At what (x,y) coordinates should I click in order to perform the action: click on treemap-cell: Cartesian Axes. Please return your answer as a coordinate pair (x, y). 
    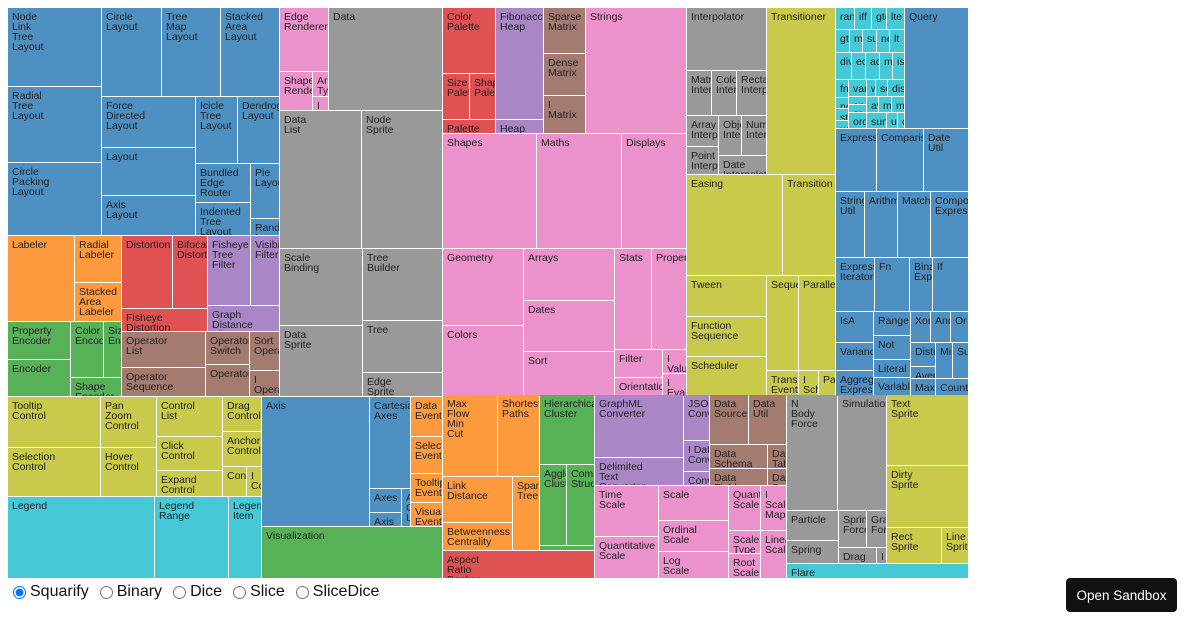
    Looking at the image, I should click on (390, 442).